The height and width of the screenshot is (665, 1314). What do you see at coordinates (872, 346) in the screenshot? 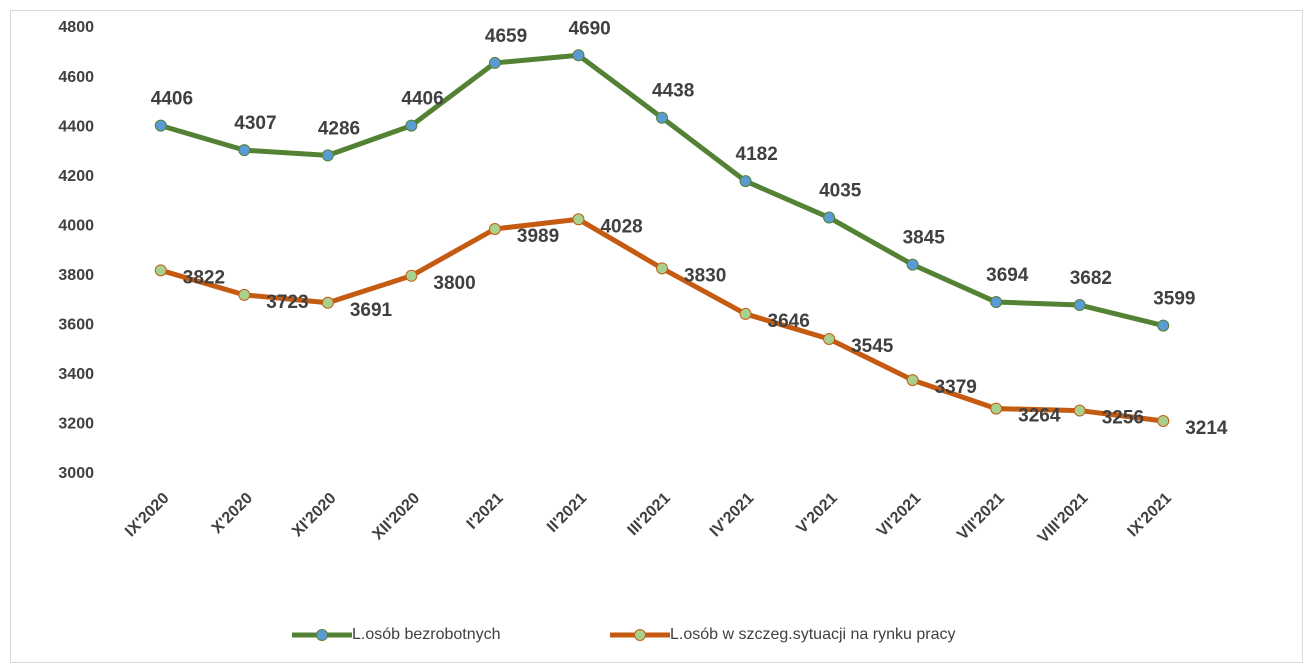
I see `data-label: 3545` at bounding box center [872, 346].